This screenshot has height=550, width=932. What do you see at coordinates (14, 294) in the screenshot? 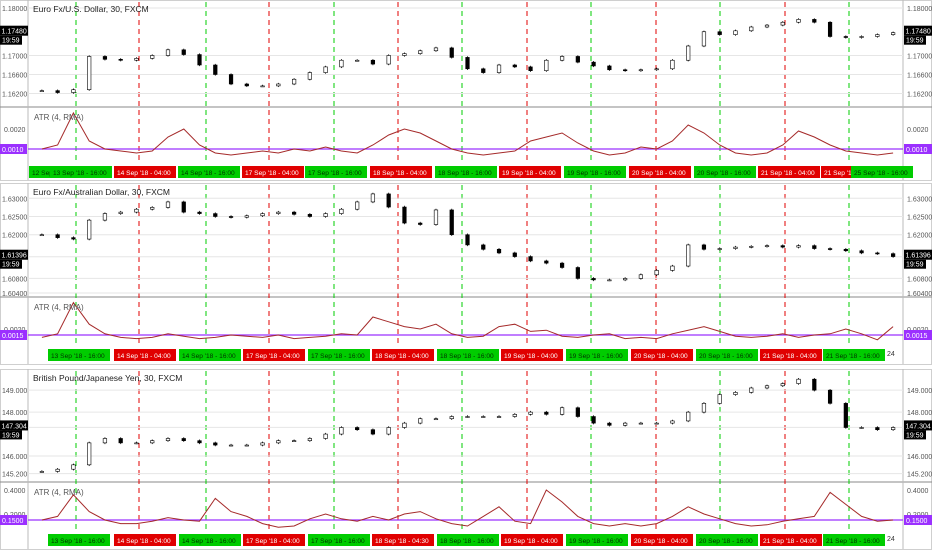
I see `price-tick-left: 1.60400` at bounding box center [14, 294].